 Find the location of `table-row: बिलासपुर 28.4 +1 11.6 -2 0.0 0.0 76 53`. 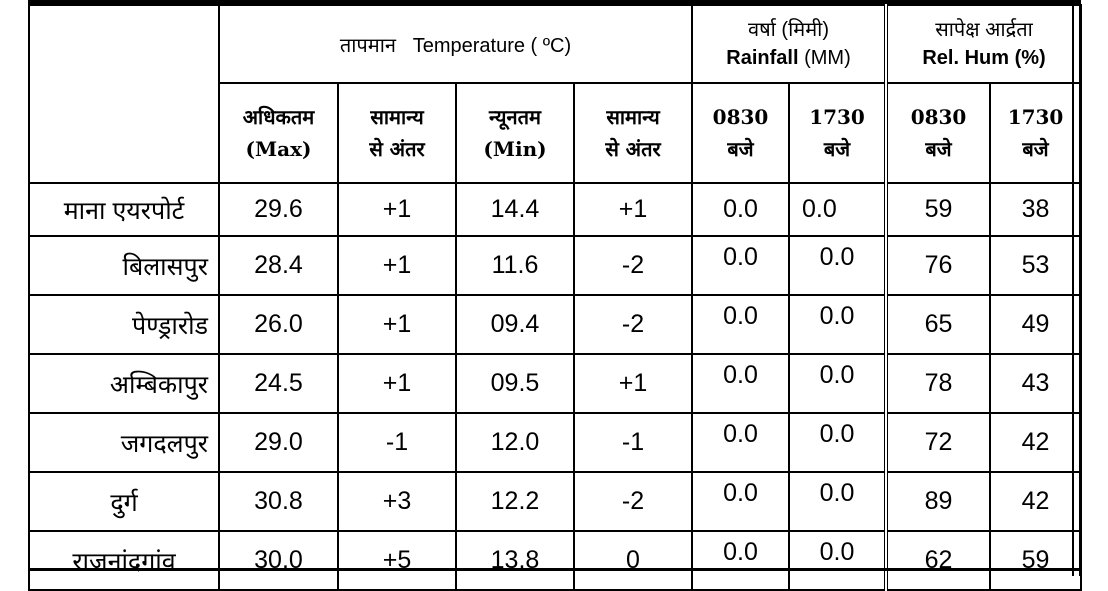

table-row: बिलासपुर 28.4 +1 11.6 -2 0.0 0.0 76 53 is located at coordinates (555, 265).